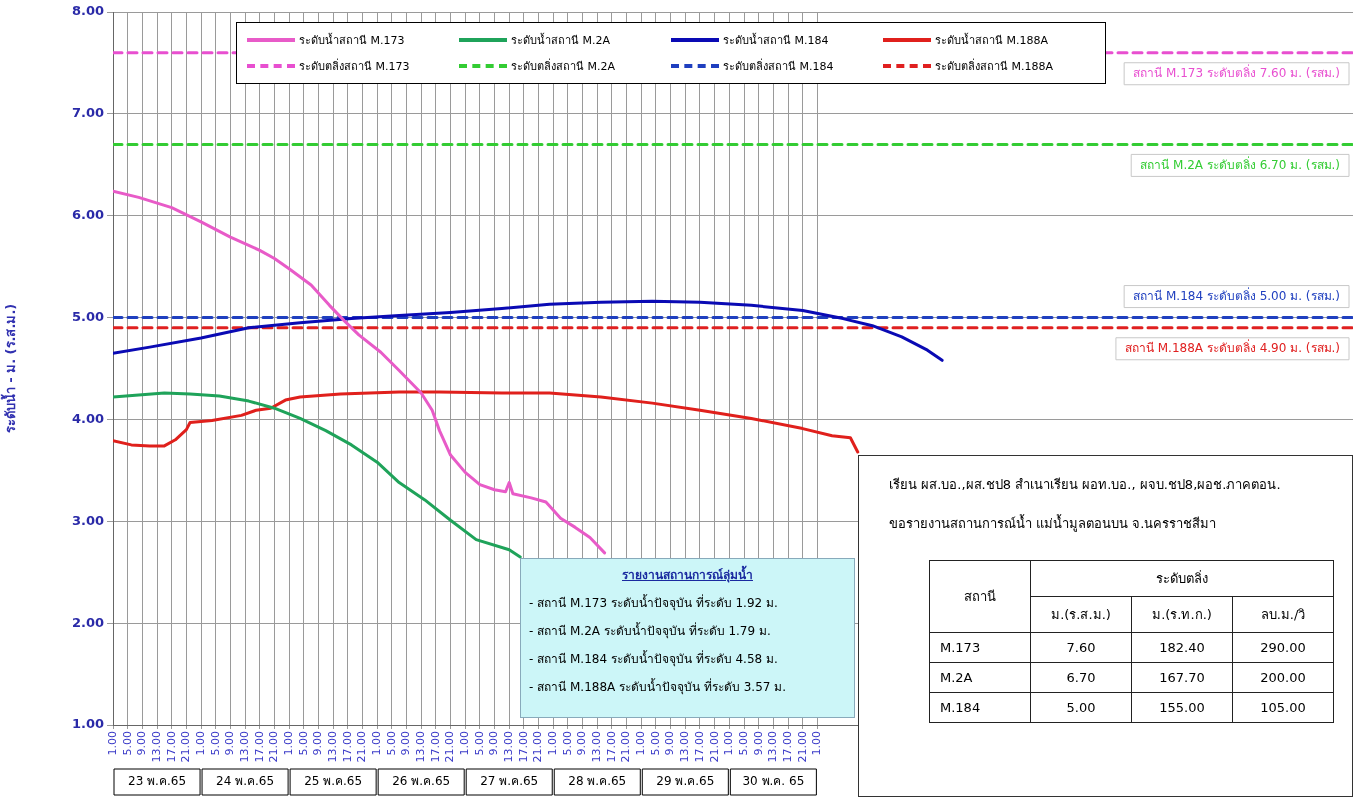 The image size is (1353, 797). I want to click on legend-label: ระดับน้ำสถานี M.173, so click(352, 40).